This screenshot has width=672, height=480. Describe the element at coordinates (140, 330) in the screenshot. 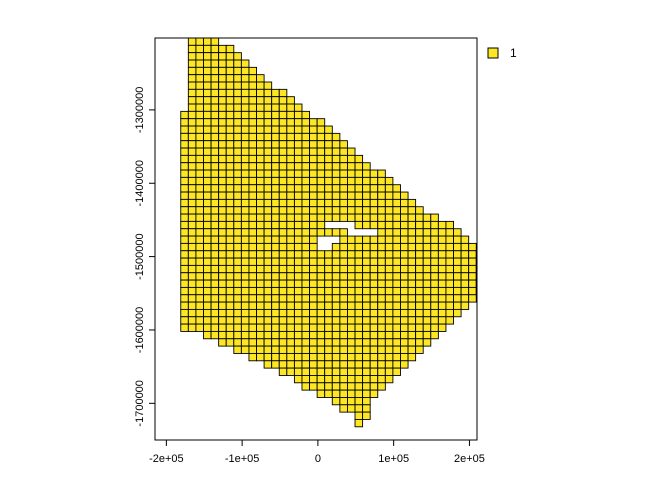

I see `y-tick-label: -1600000` at that location.